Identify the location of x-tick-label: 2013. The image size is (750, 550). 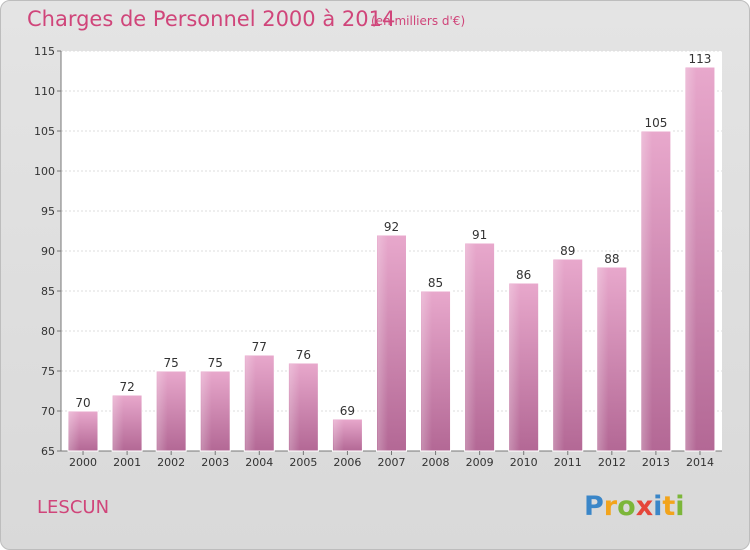
(656, 462).